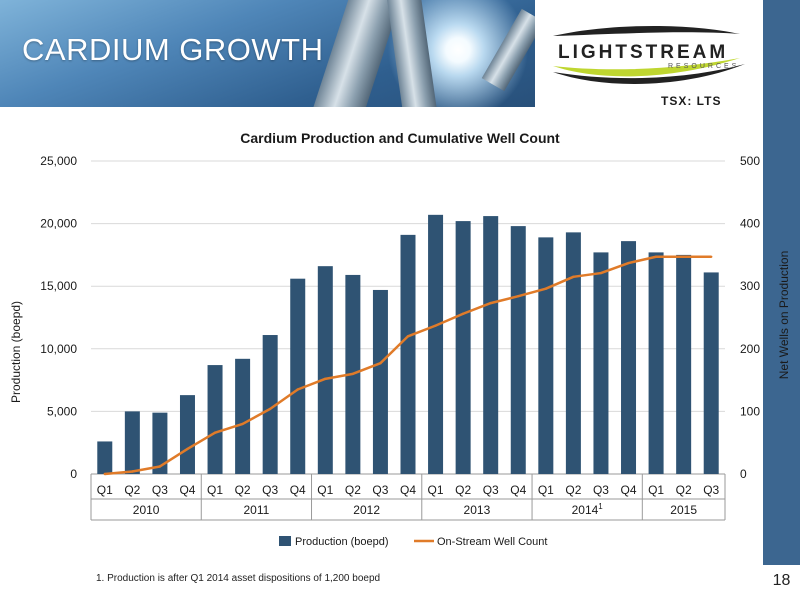  What do you see at coordinates (58, 224) in the screenshot?
I see `y-tick-label: 20,000` at bounding box center [58, 224].